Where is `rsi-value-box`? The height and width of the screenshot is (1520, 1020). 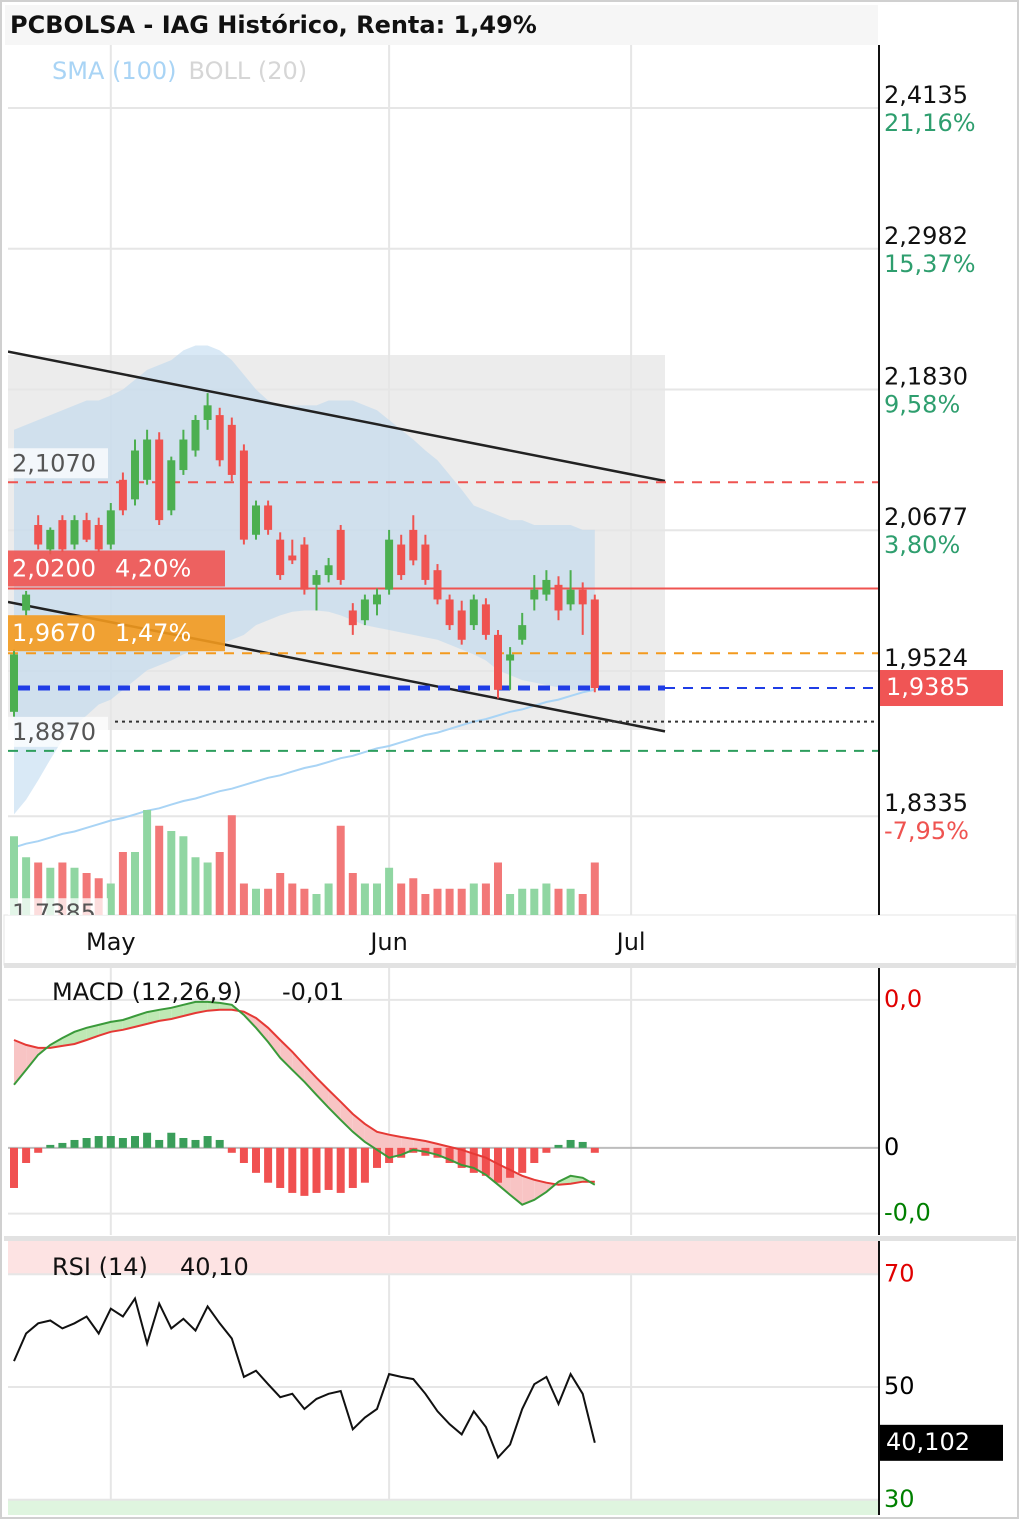 rsi-value-box is located at coordinates (941, 1442).